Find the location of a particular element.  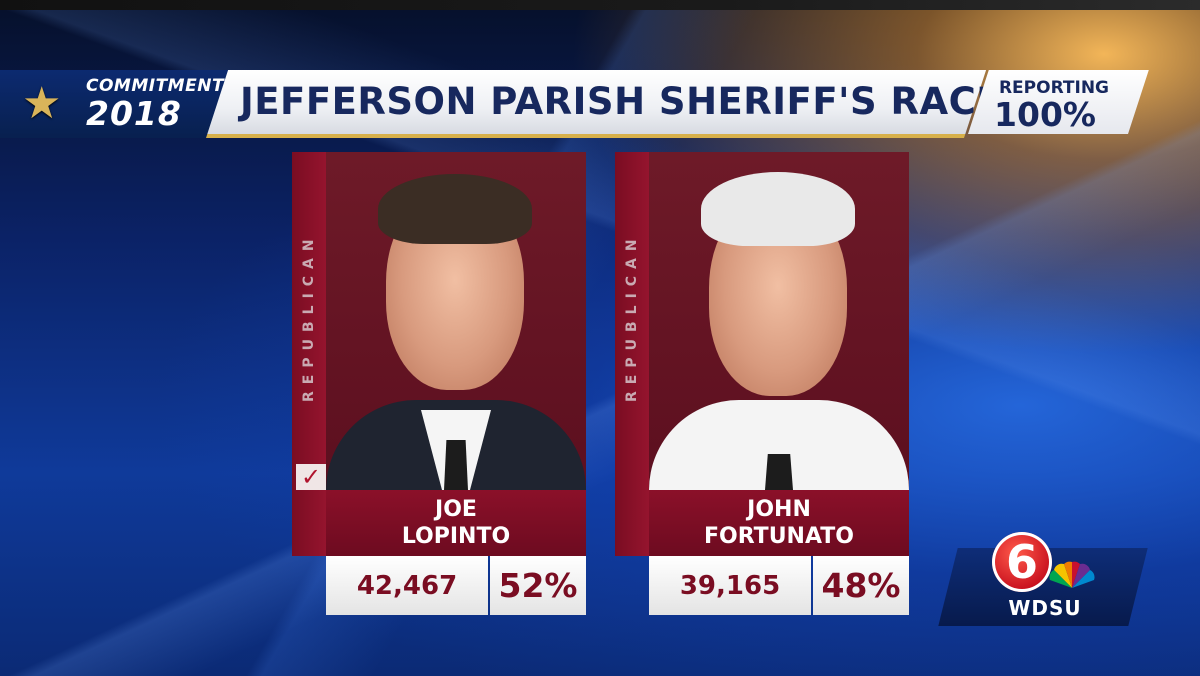

last-name: FORTUNATO is located at coordinates (779, 536).